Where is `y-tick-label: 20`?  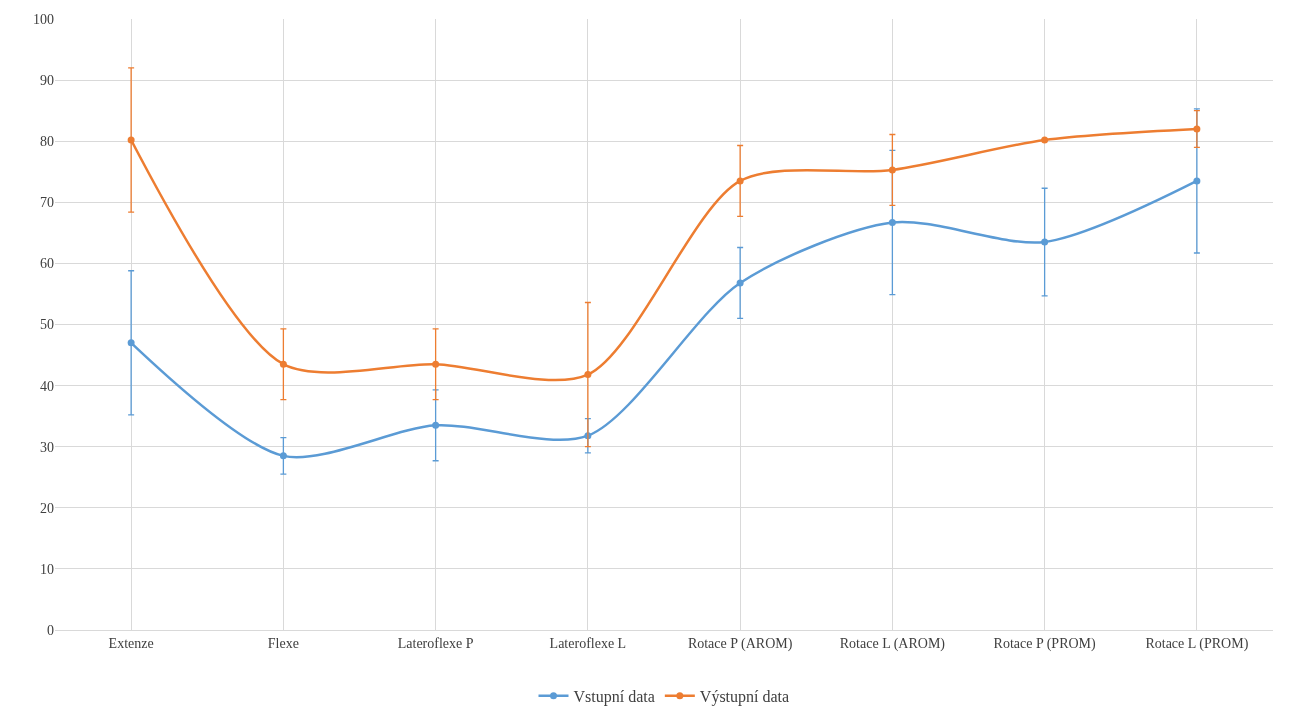
y-tick-label: 20 is located at coordinates (47, 508).